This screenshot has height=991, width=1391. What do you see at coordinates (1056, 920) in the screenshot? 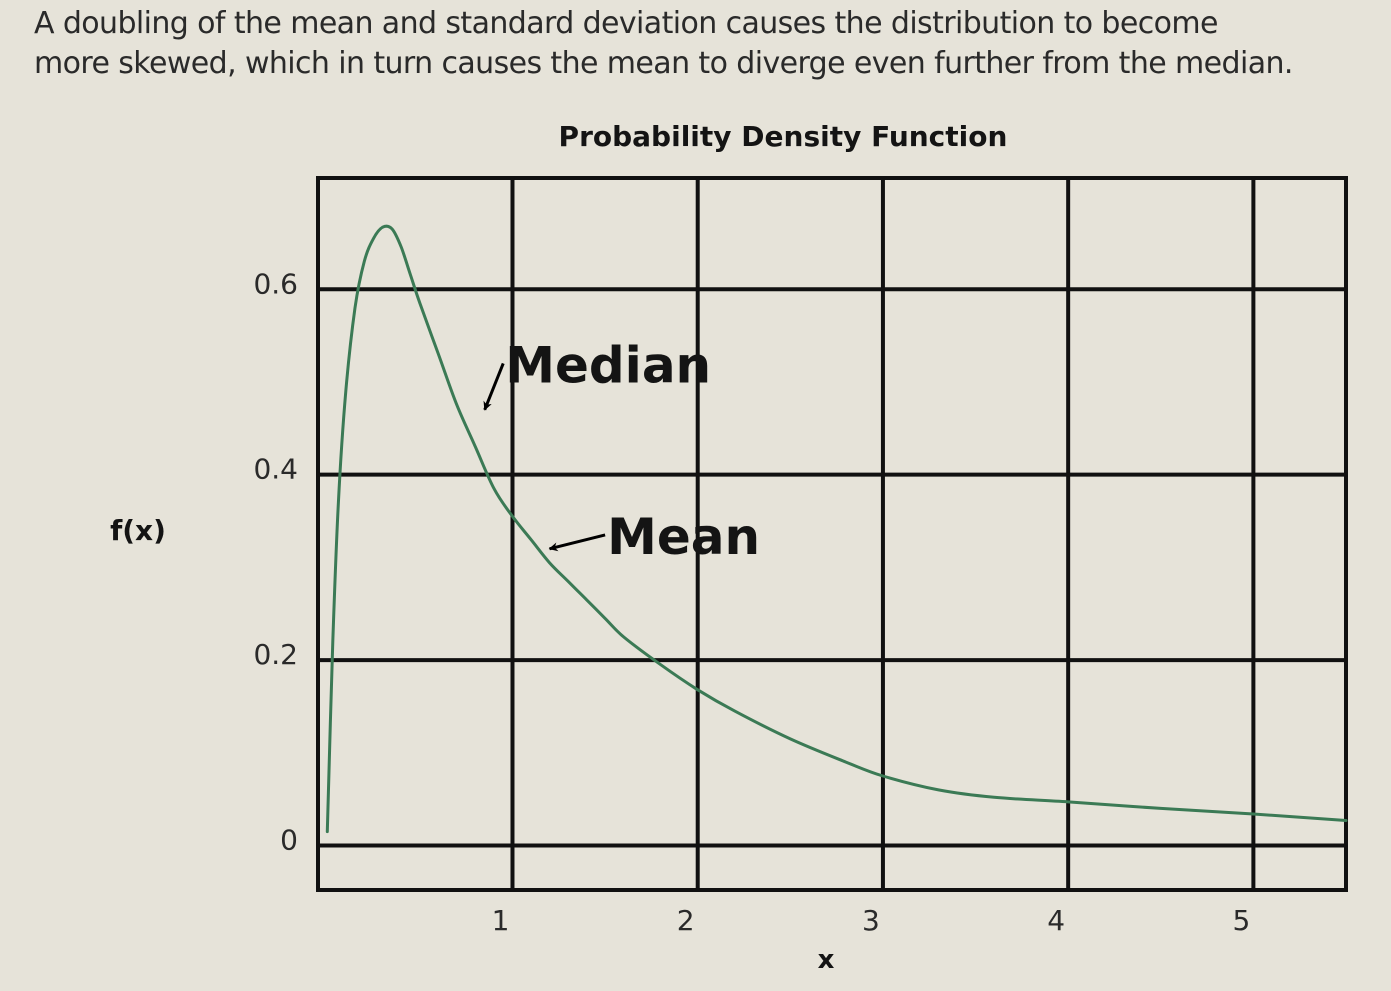
I see `x-tick-label: 4` at bounding box center [1056, 920].